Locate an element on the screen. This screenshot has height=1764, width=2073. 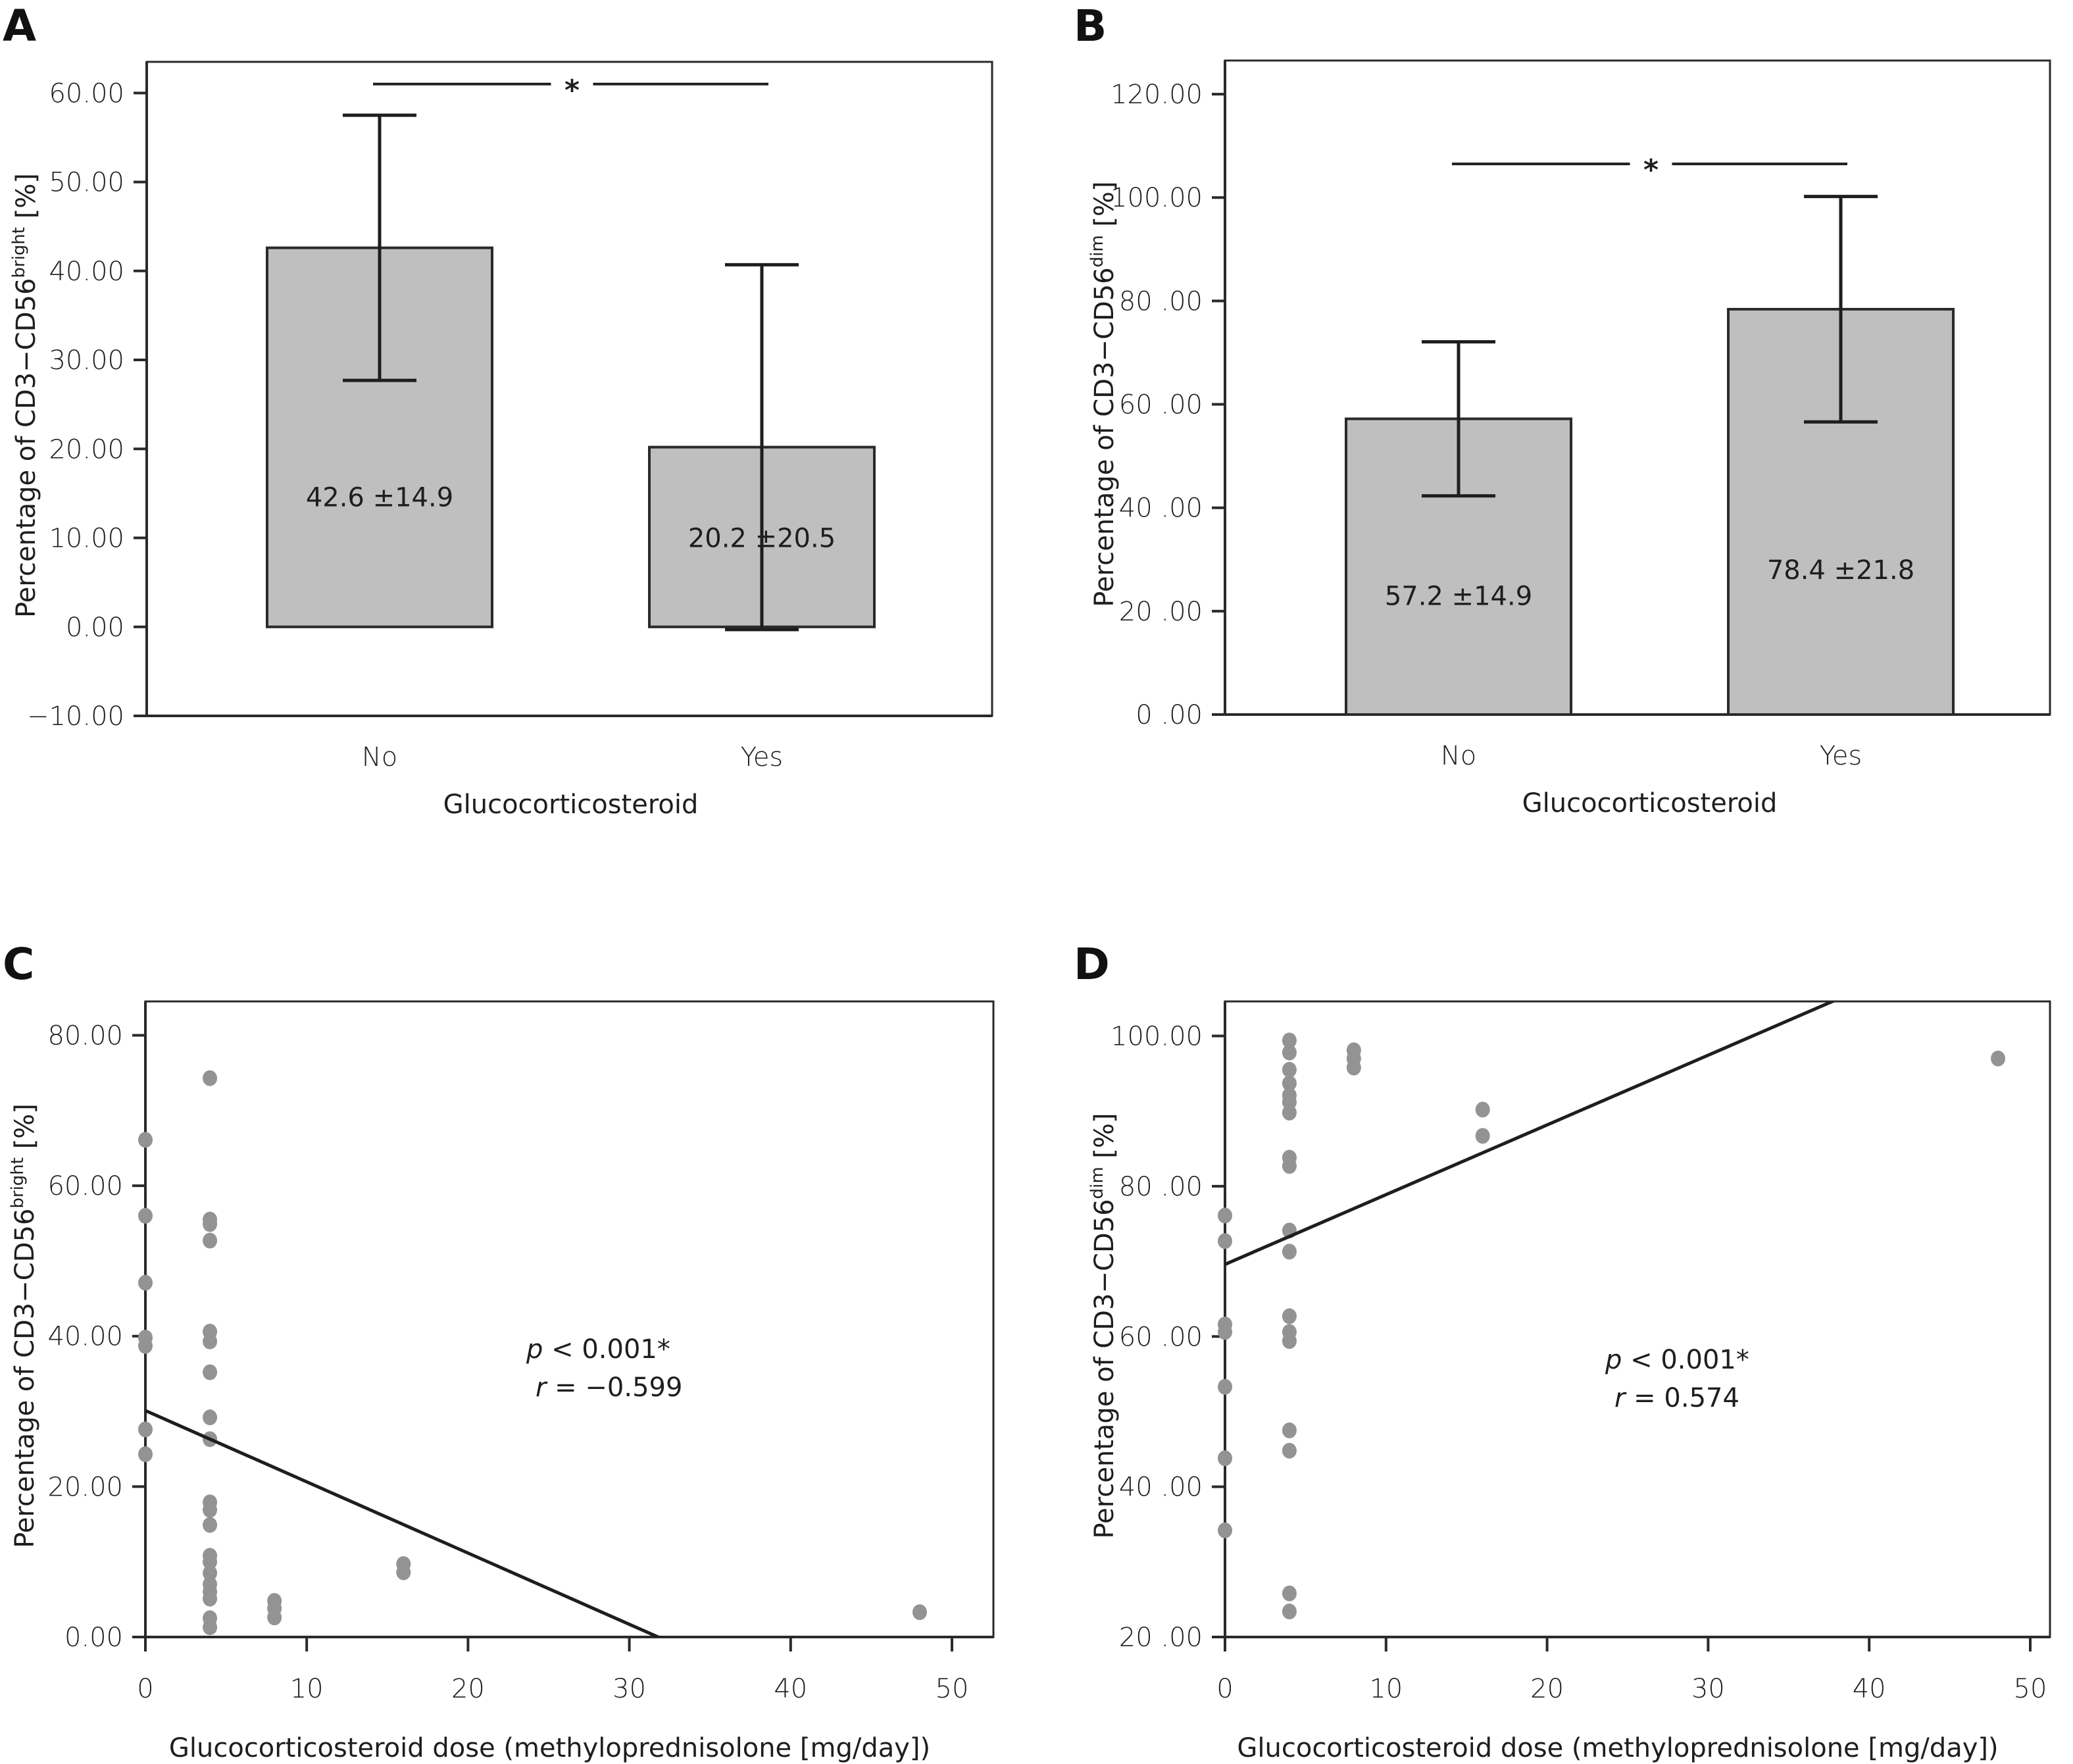
y-axis-title-superscript: dim is located at coordinates (1097, 251).